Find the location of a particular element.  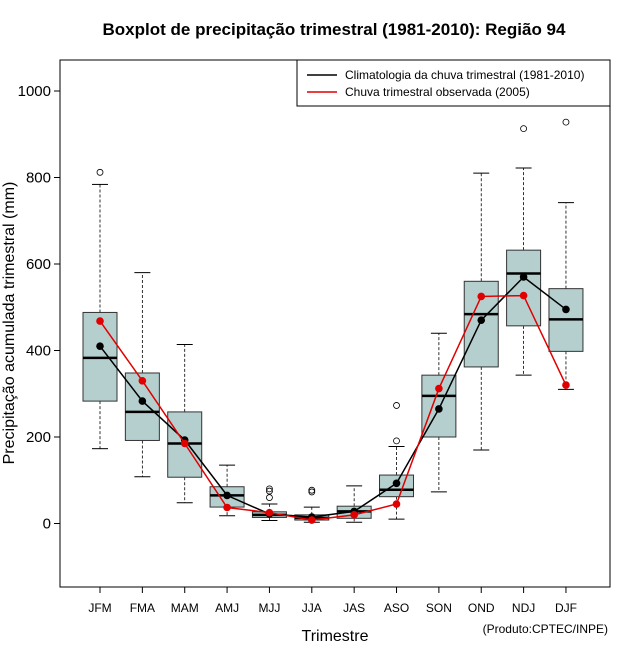

credit-text: (Produto:CPTEC/INPE) is located at coordinates (545, 629).